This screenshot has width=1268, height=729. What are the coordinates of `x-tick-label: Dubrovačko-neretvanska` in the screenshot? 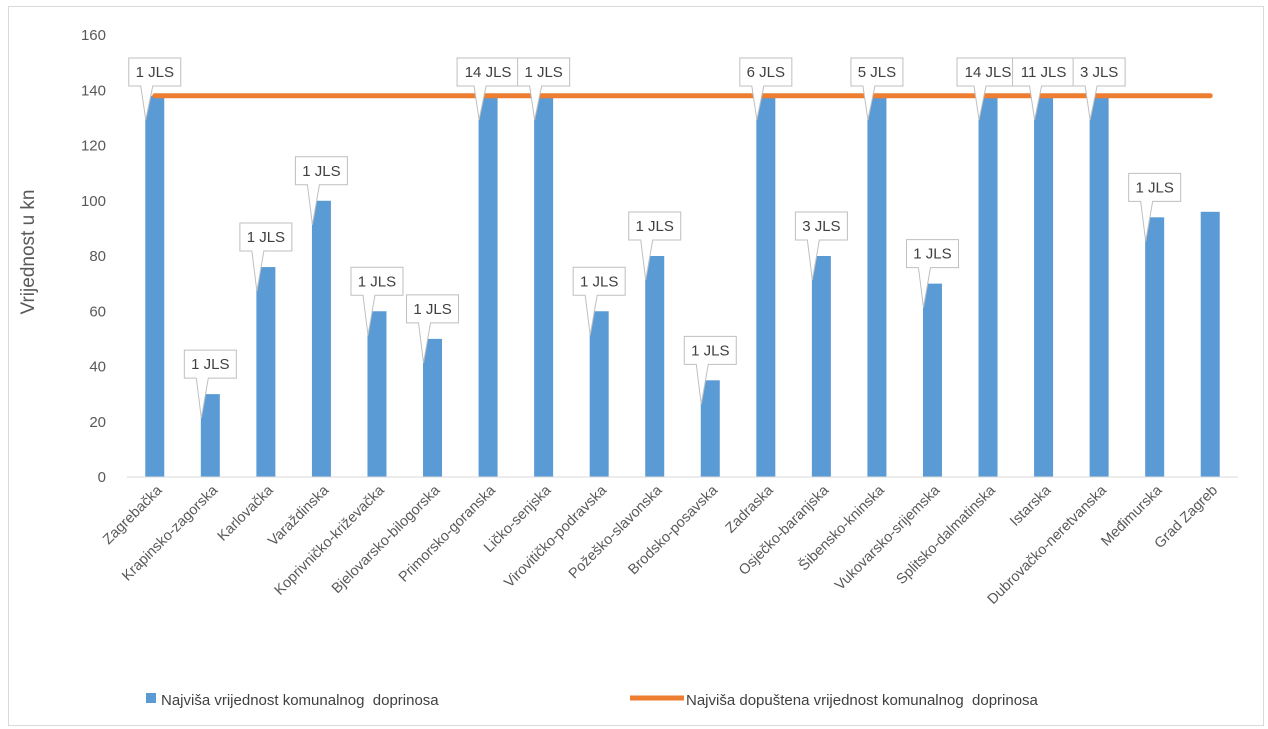 It's located at (1048, 545).